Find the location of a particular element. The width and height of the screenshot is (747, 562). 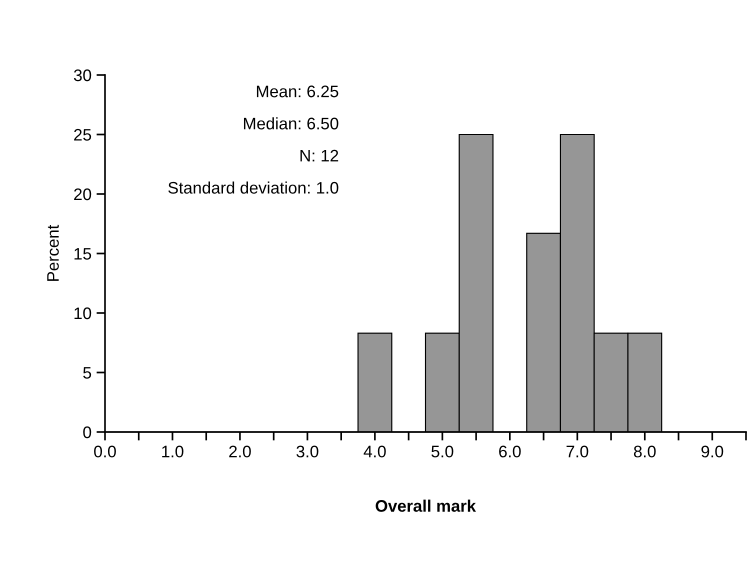

x-tick-label: 7.0 is located at coordinates (577, 452).